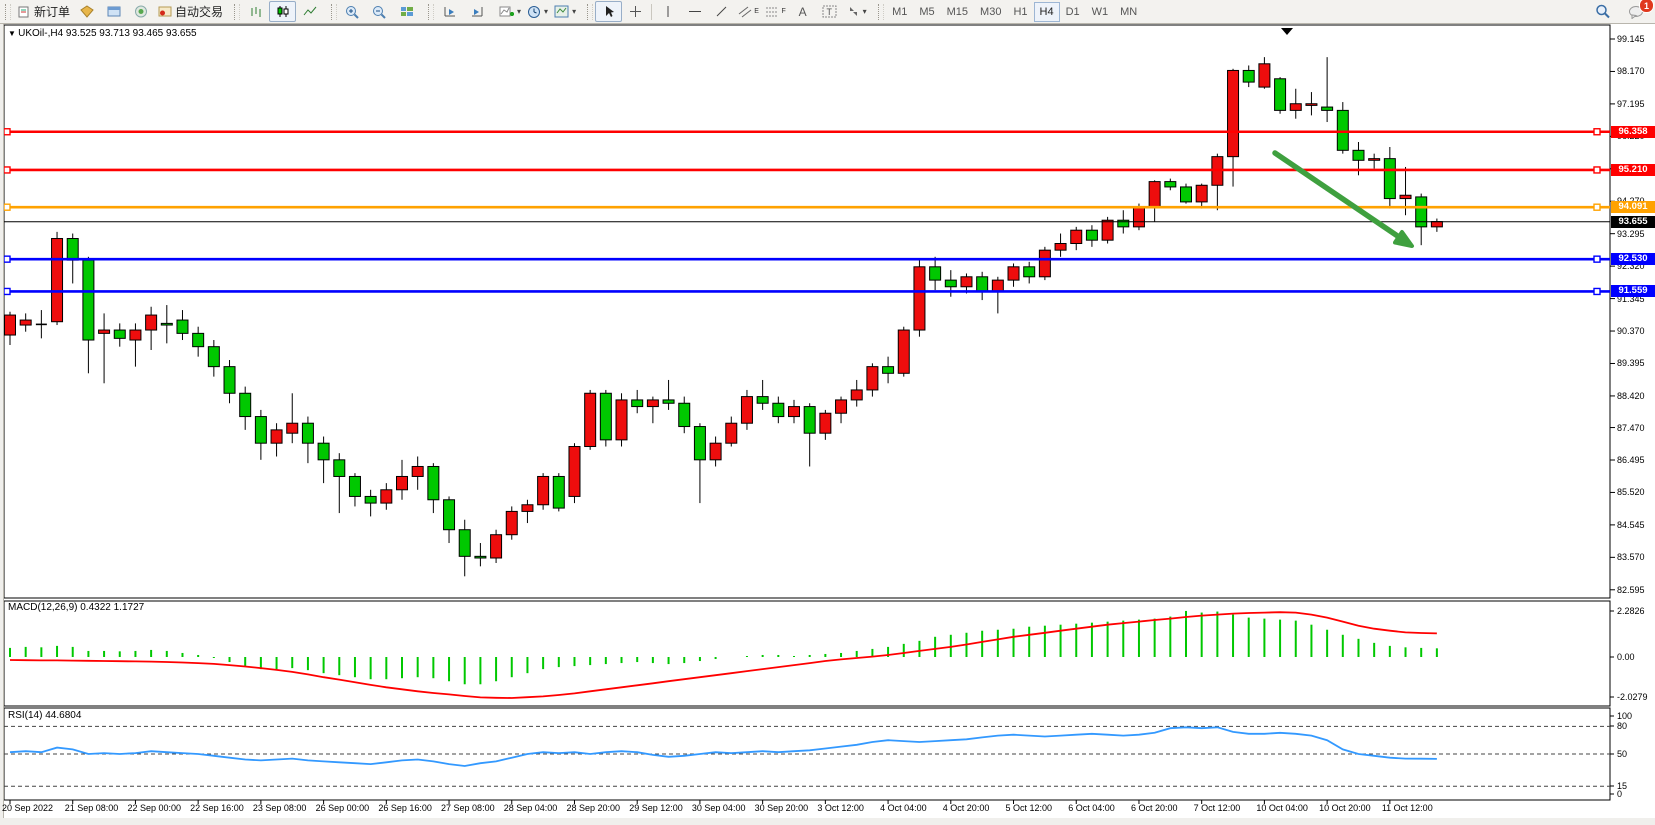 This screenshot has width=1655, height=825. What do you see at coordinates (1046, 11) in the screenshot?
I see `timeframe-button-h4: H4` at bounding box center [1046, 11].